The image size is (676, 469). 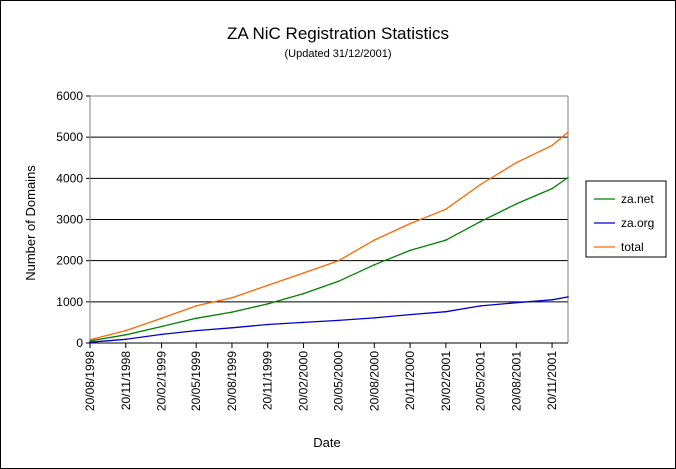 I want to click on y-axis-label: Number of Domains, so click(x=30, y=223).